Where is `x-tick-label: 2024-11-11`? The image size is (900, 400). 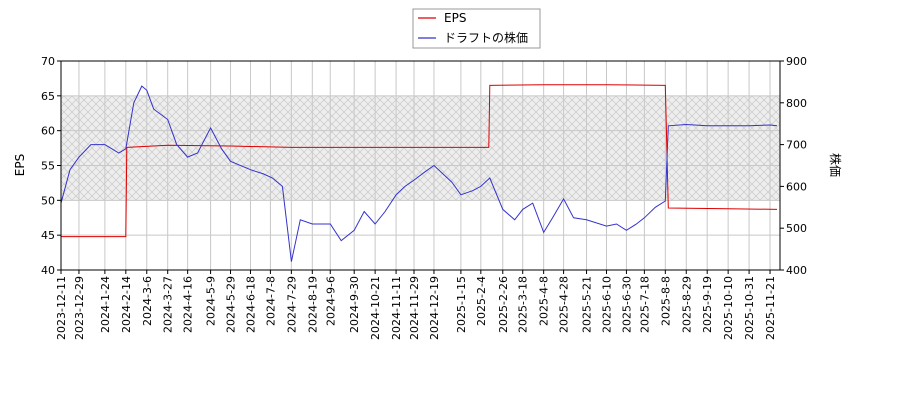
x-tick-label: 2024-11-11 is located at coordinates (396, 308).